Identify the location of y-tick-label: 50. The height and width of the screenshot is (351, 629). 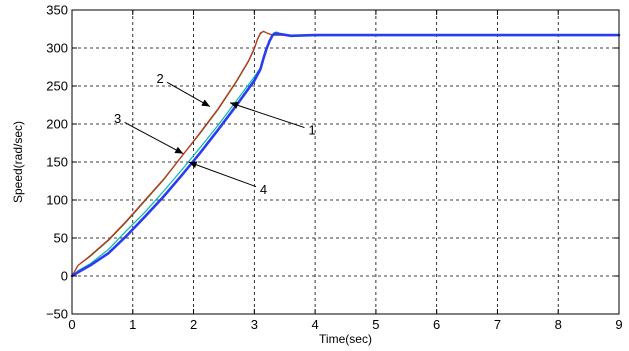
(61, 238).